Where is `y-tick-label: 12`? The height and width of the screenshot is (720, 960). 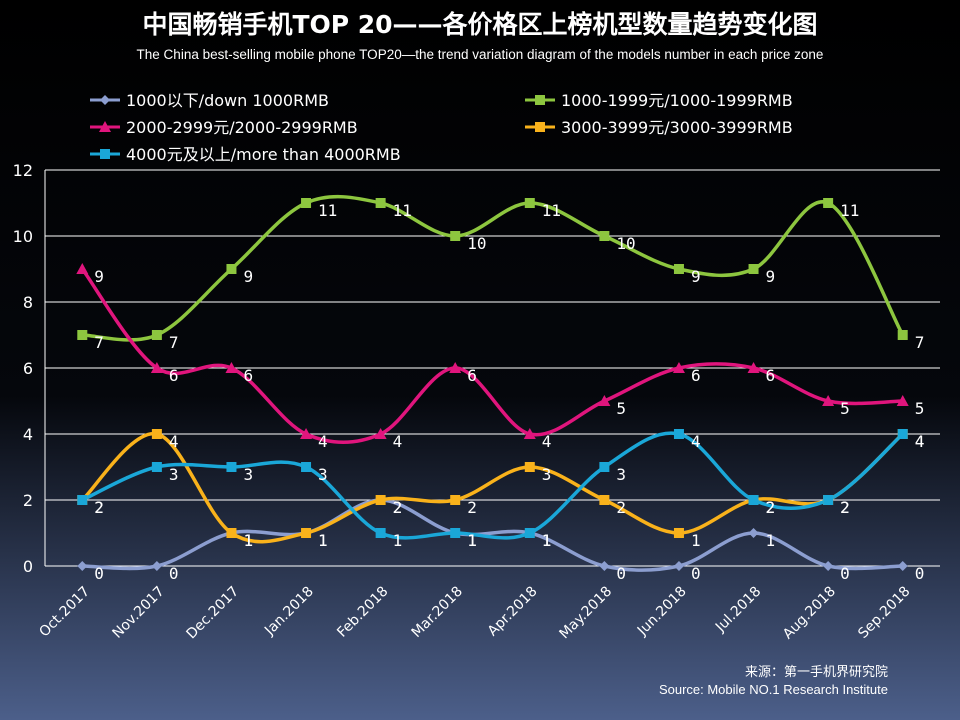 y-tick-label: 12 is located at coordinates (23, 170).